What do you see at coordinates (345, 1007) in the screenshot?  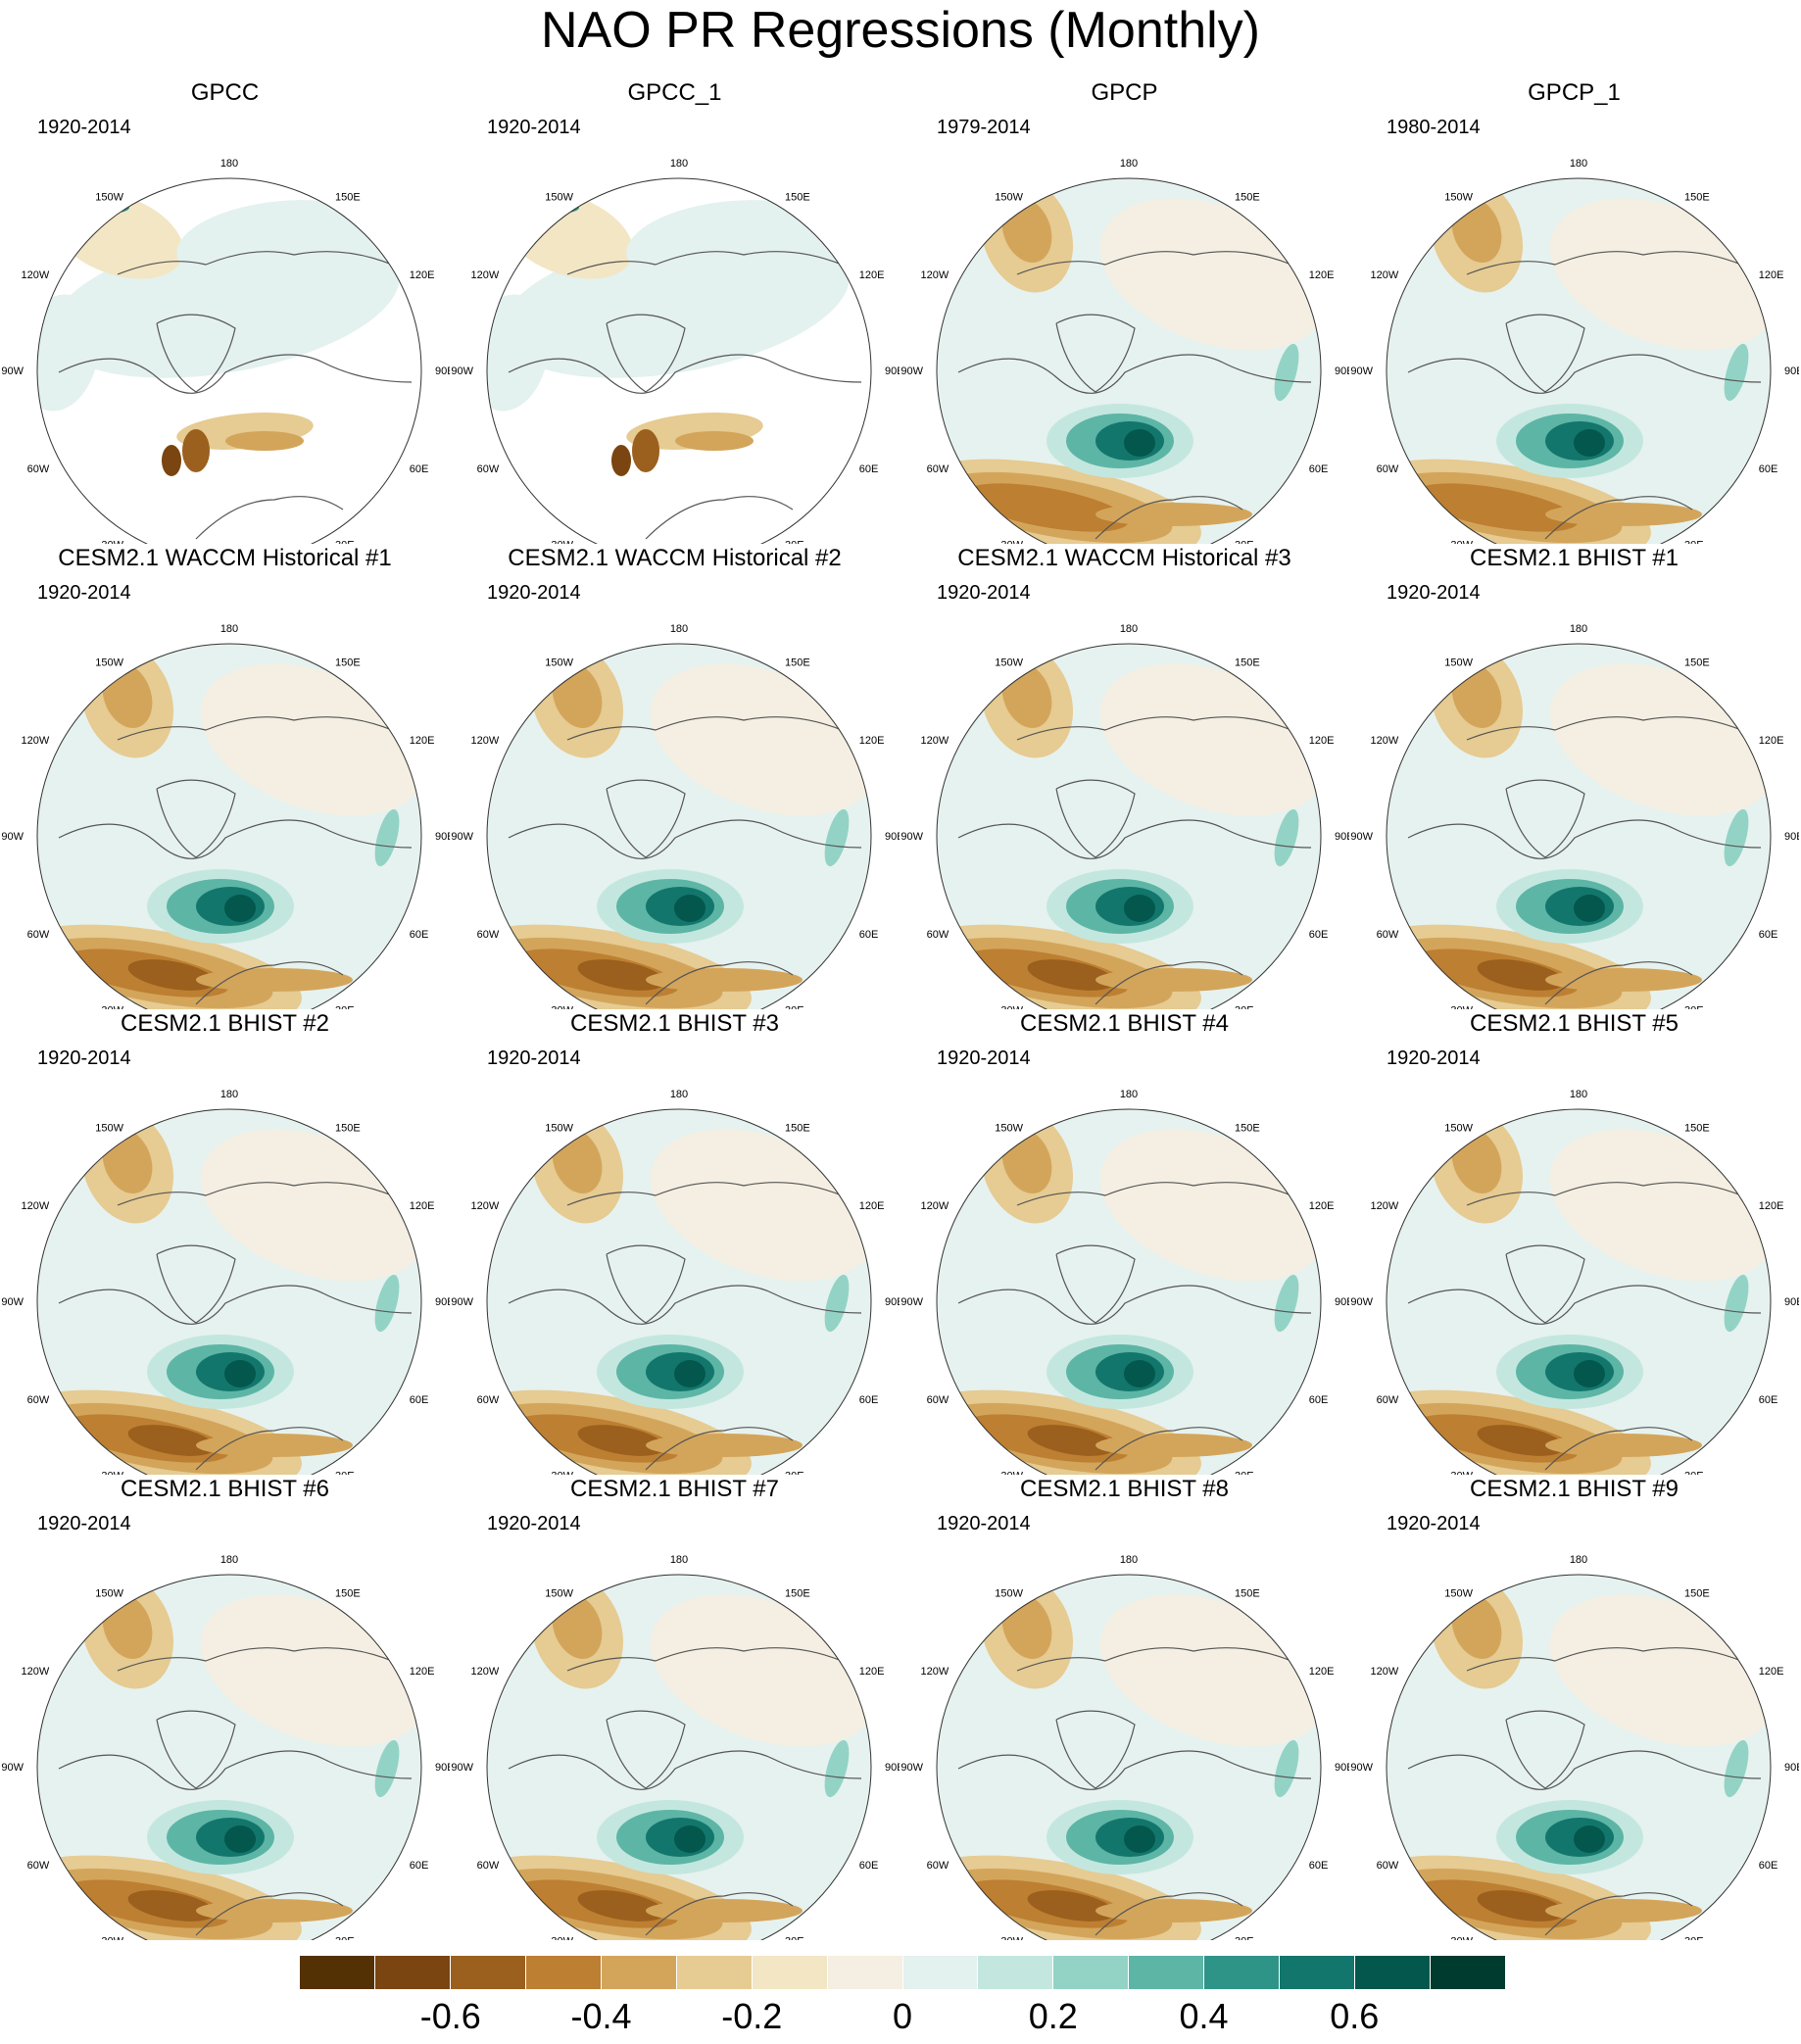 I see `longitude-label: 30E` at bounding box center [345, 1007].